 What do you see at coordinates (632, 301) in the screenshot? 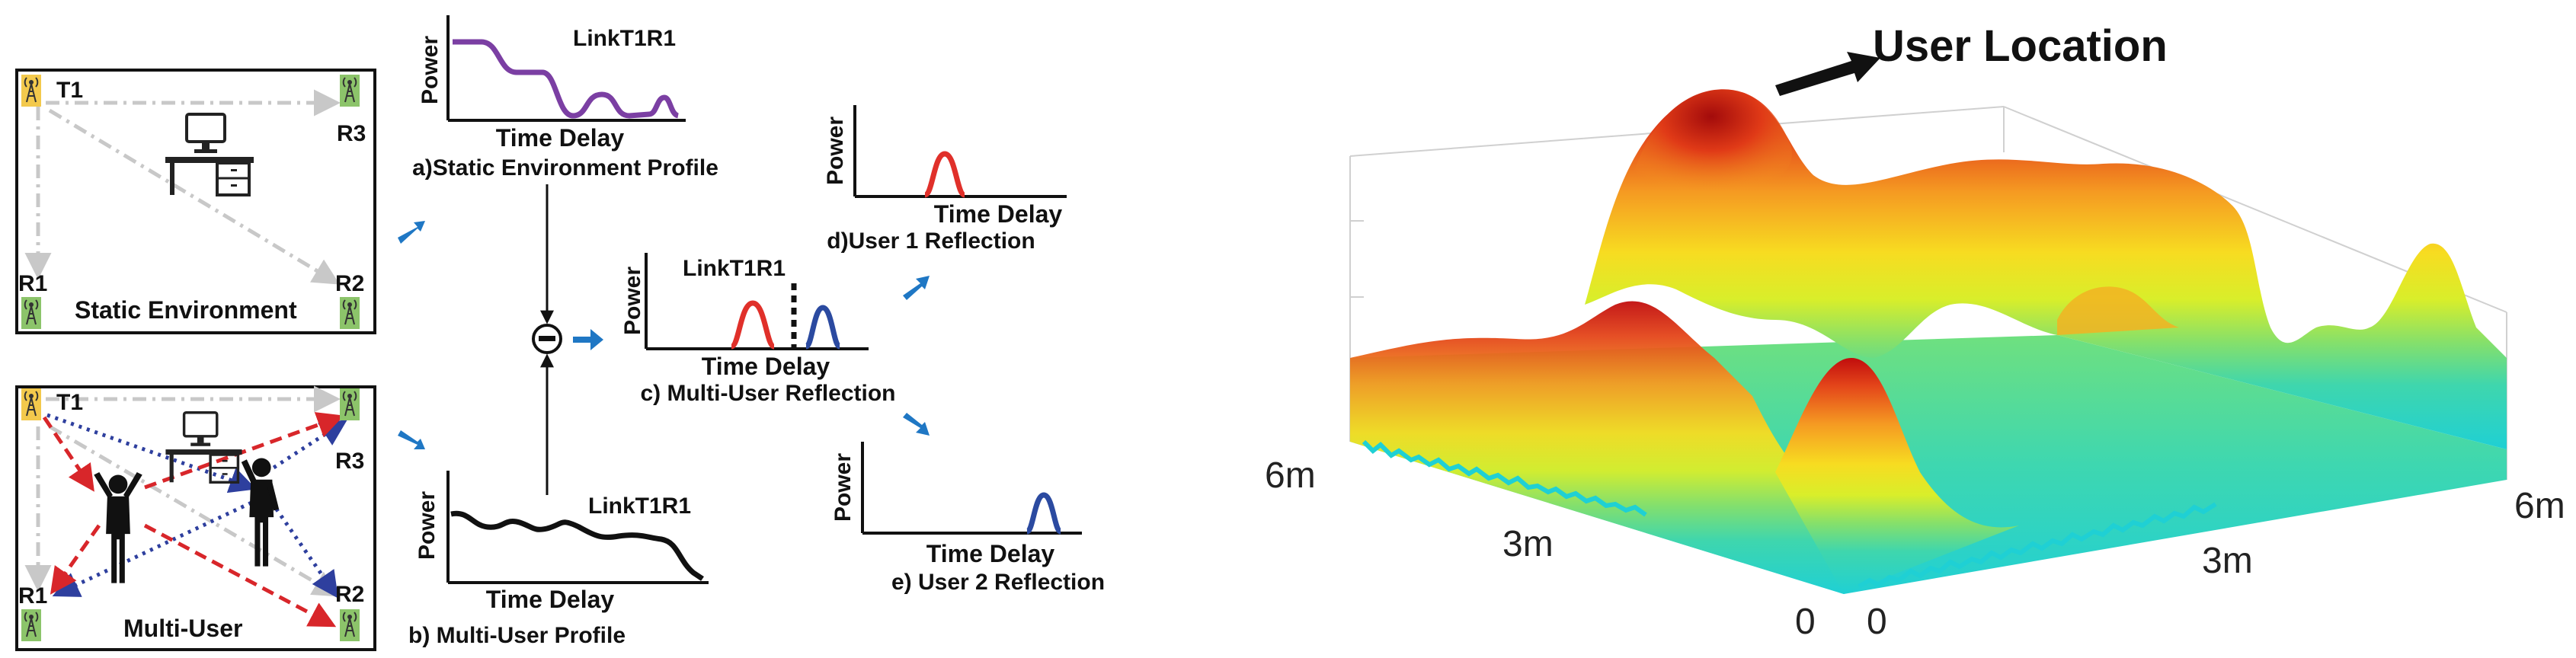
I see `panel-c-y-label: Power` at bounding box center [632, 301].